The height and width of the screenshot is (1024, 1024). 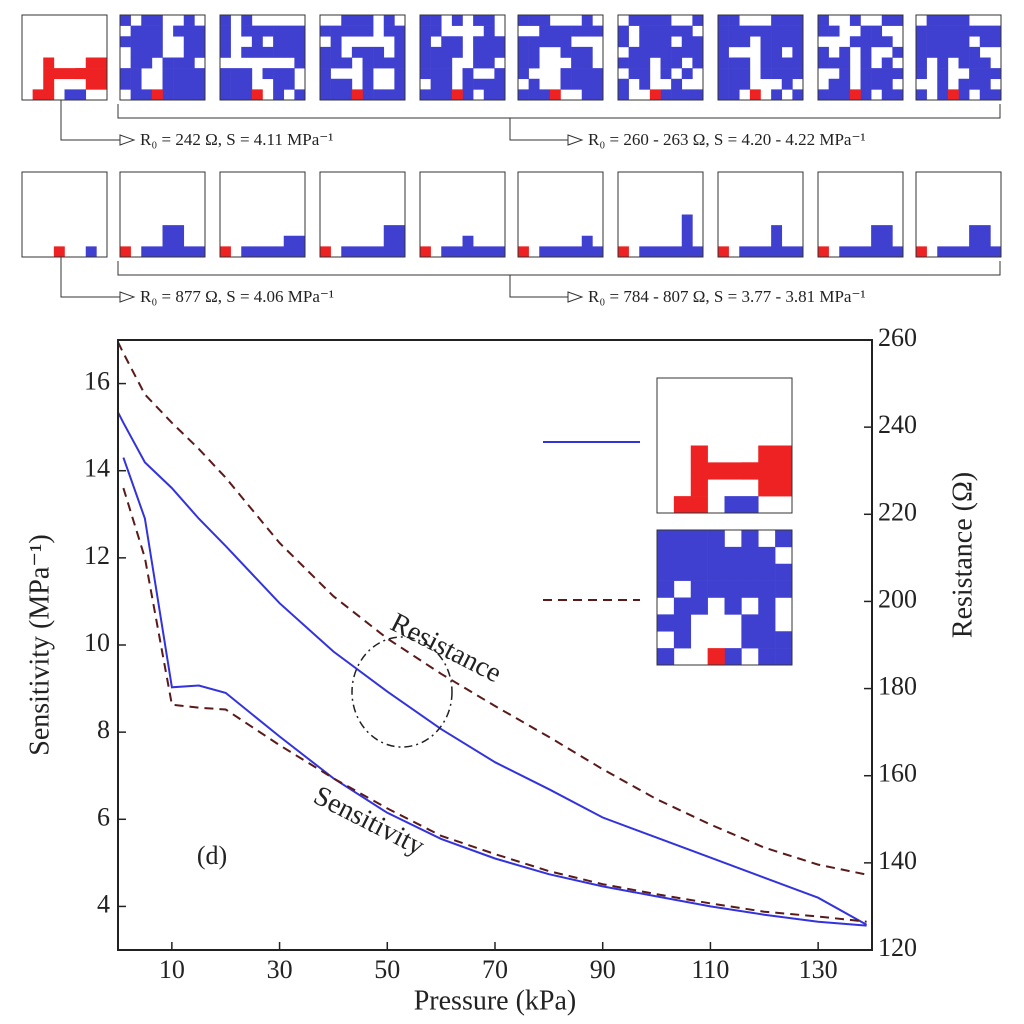 What do you see at coordinates (603, 969) in the screenshot?
I see `x-tick-label: 90` at bounding box center [603, 969].